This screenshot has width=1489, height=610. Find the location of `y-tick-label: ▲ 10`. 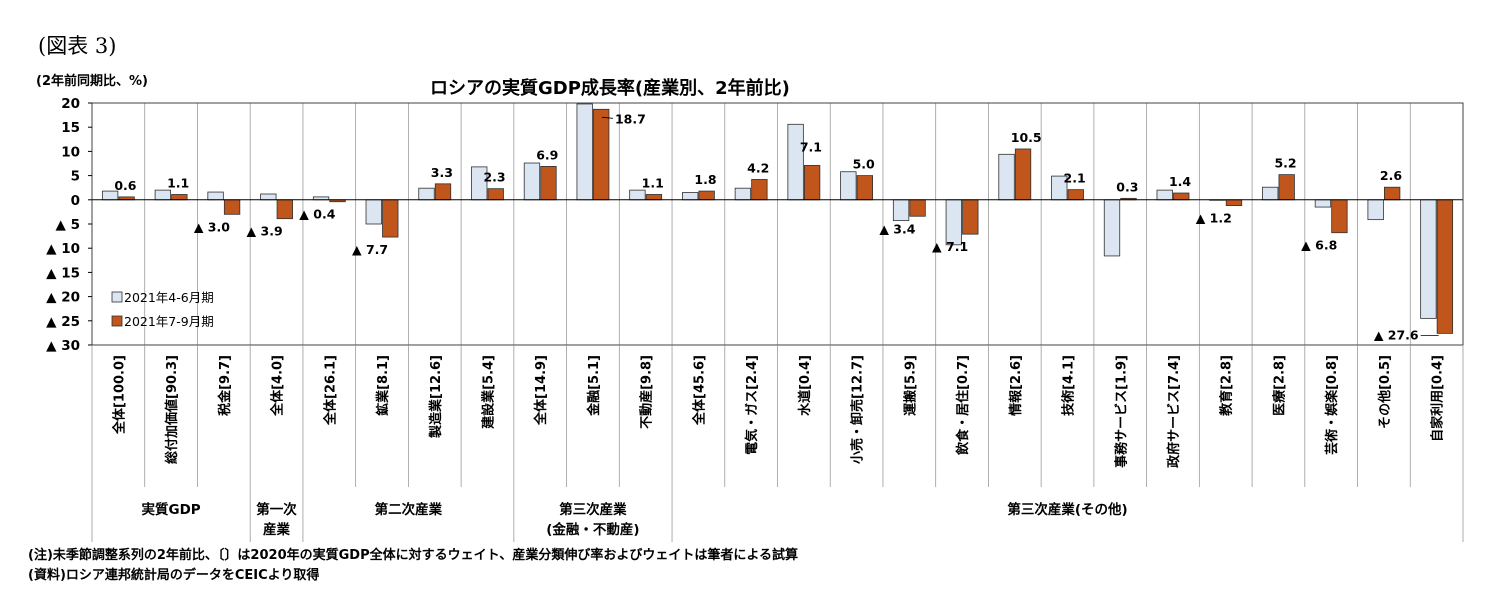

y-tick-label: ▲ 10 is located at coordinates (63, 249).